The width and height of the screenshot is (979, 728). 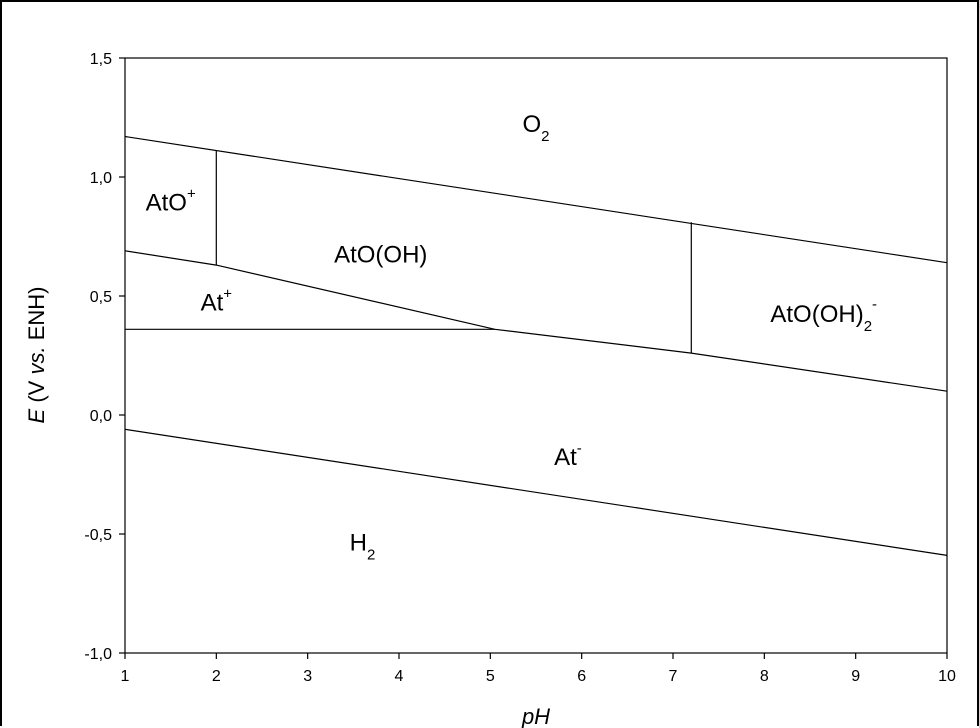 I want to click on x-tick-label: 7, so click(x=673, y=676).